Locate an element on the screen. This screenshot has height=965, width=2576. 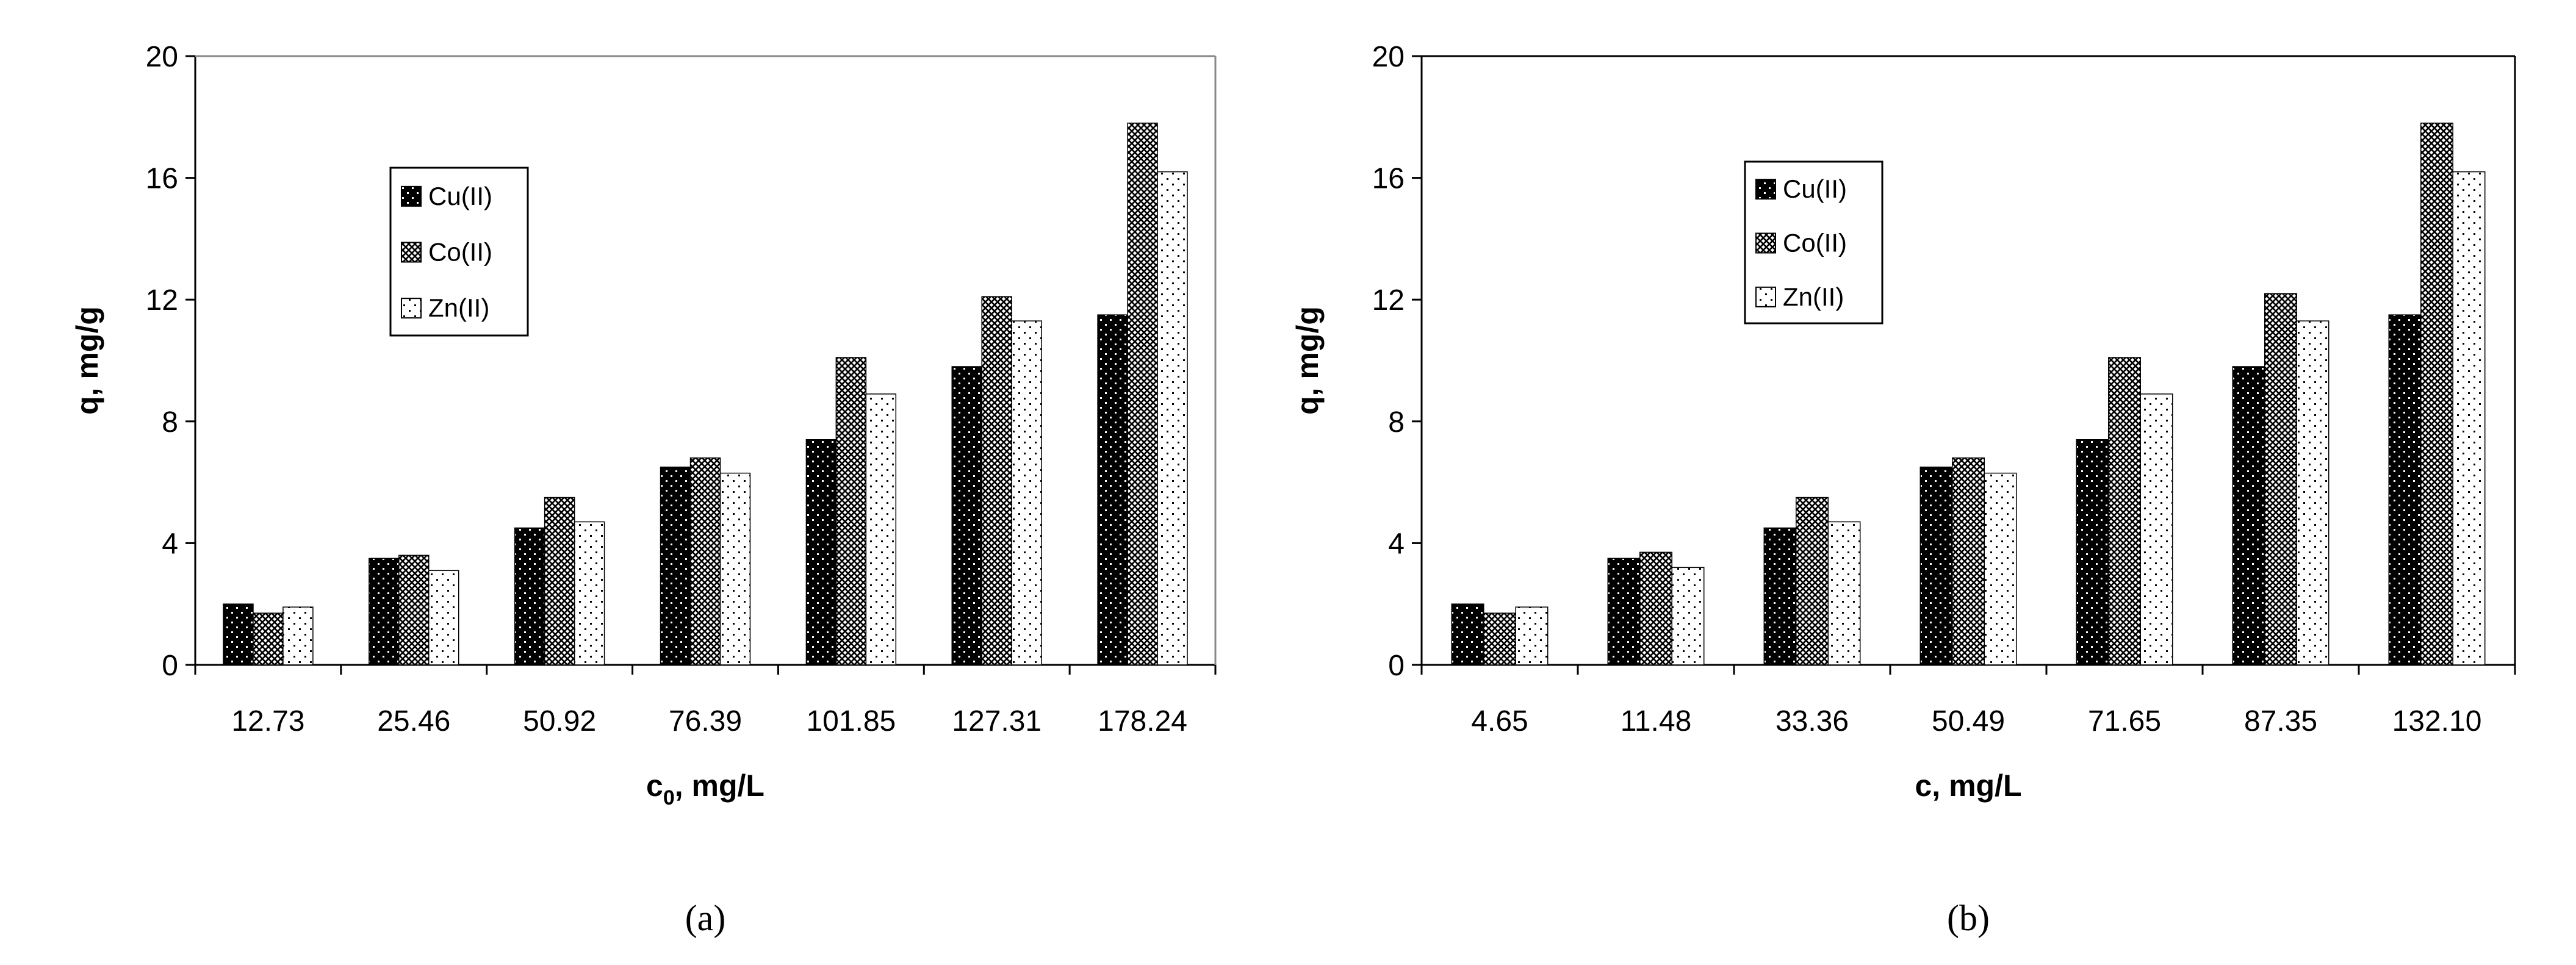
bar-cuii-178.24 is located at coordinates (1112, 489).